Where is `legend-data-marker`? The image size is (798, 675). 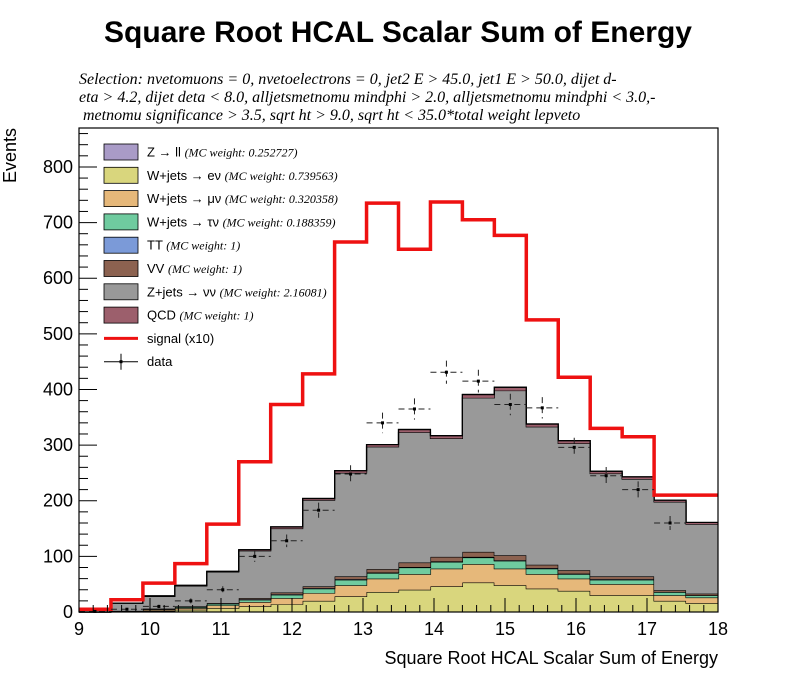 legend-data-marker is located at coordinates (121, 362).